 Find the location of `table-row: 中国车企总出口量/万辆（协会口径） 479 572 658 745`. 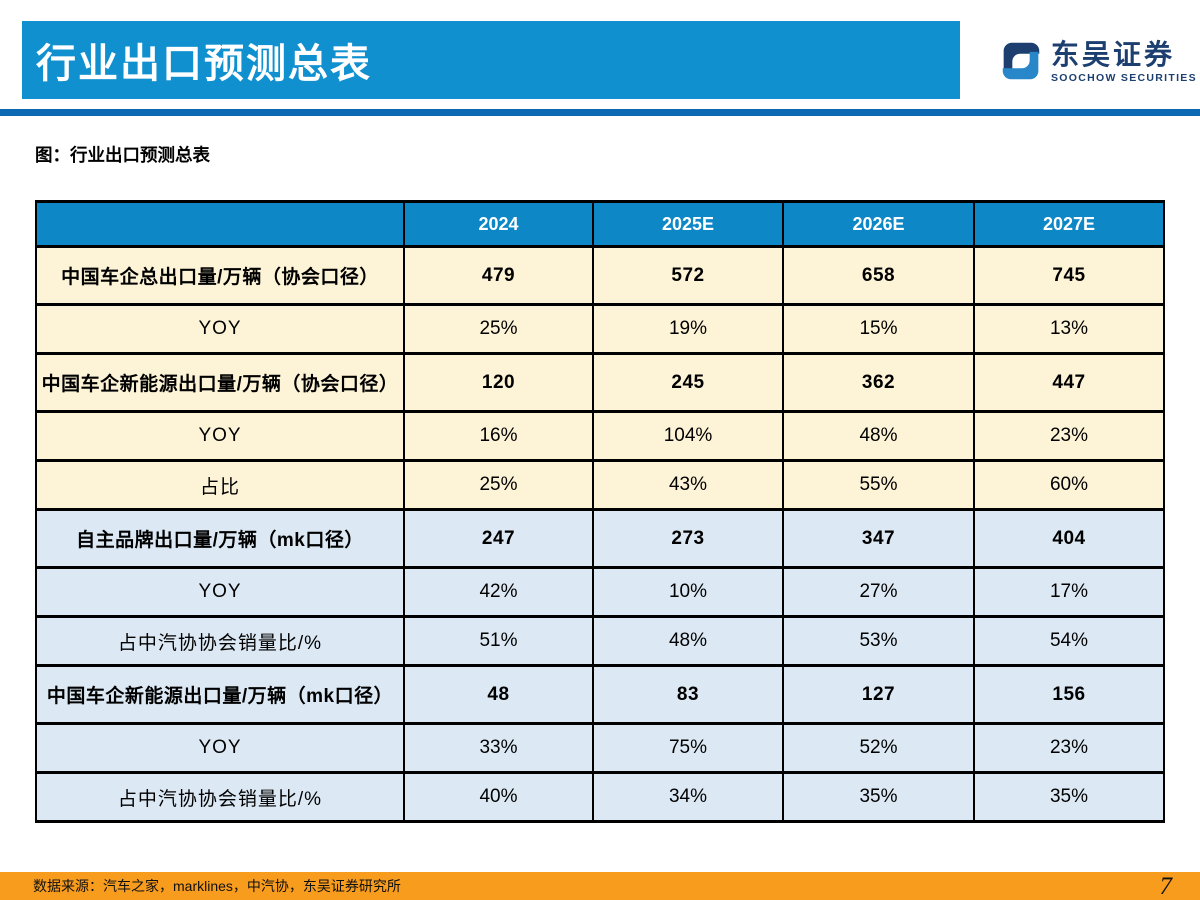

table-row: 中国车企总出口量/万辆（协会口径） 479 572 658 745 is located at coordinates (600, 275).